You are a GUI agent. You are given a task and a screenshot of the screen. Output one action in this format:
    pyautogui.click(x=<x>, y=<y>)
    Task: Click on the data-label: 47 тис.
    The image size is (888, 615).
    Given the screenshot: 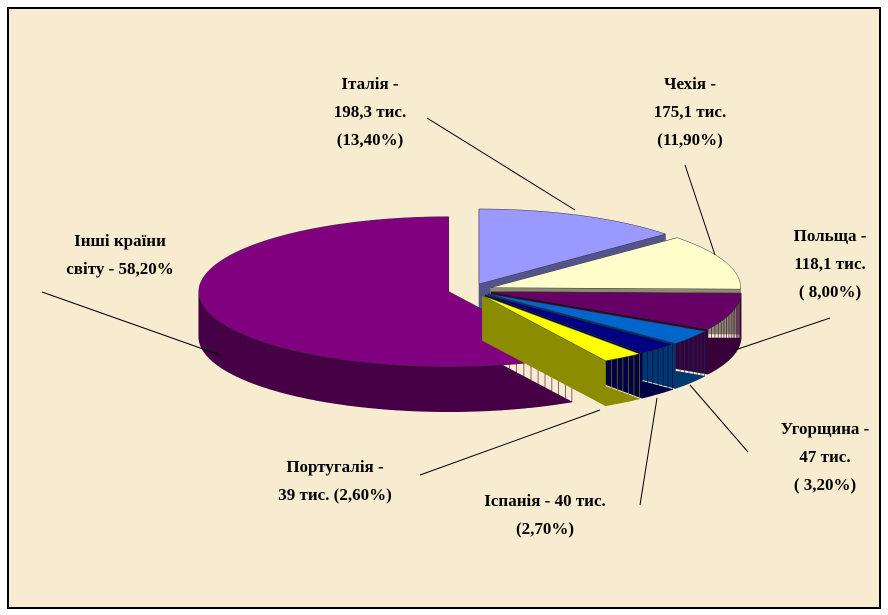 What is the action you would take?
    pyautogui.click(x=824, y=456)
    